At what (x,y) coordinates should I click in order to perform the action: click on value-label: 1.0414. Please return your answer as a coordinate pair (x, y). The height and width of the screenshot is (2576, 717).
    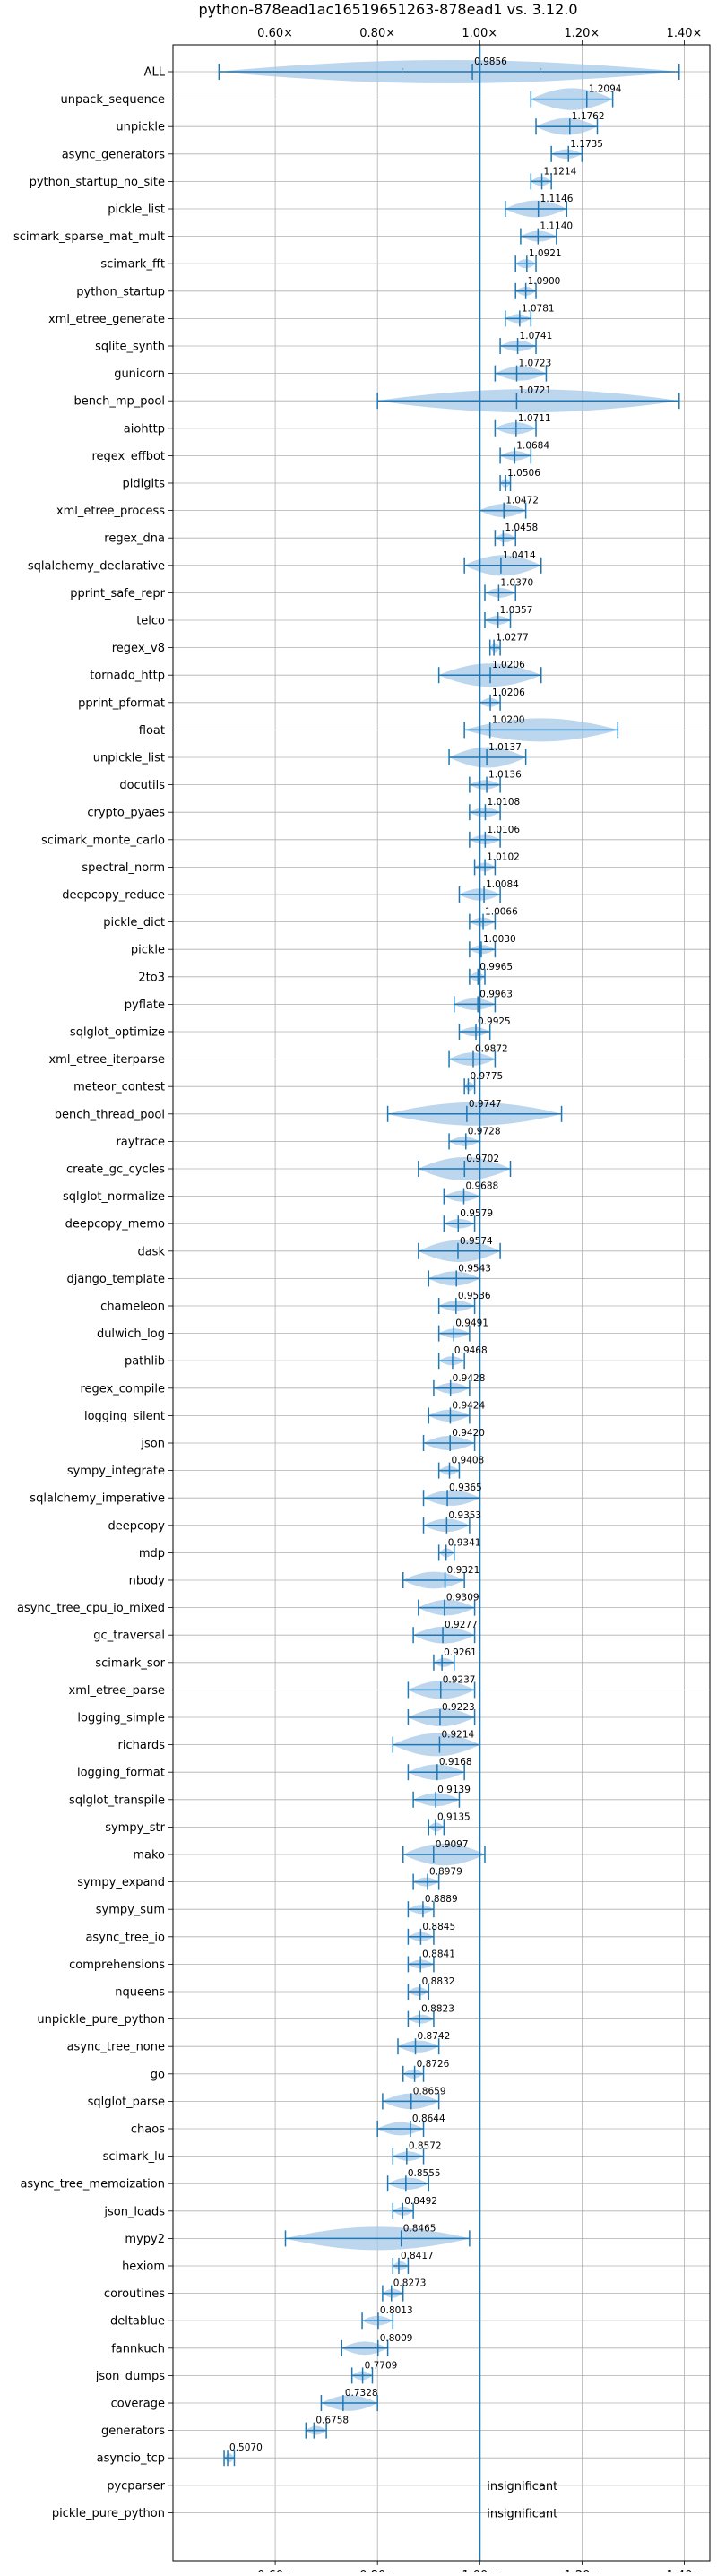
    Looking at the image, I should click on (519, 555).